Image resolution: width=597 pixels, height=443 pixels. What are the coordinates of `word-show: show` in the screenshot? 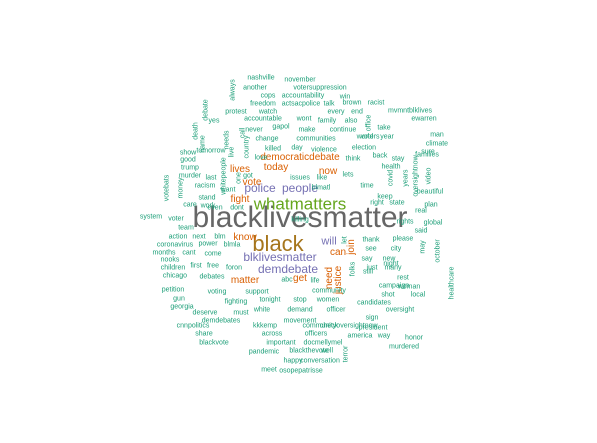 It's located at (188, 153).